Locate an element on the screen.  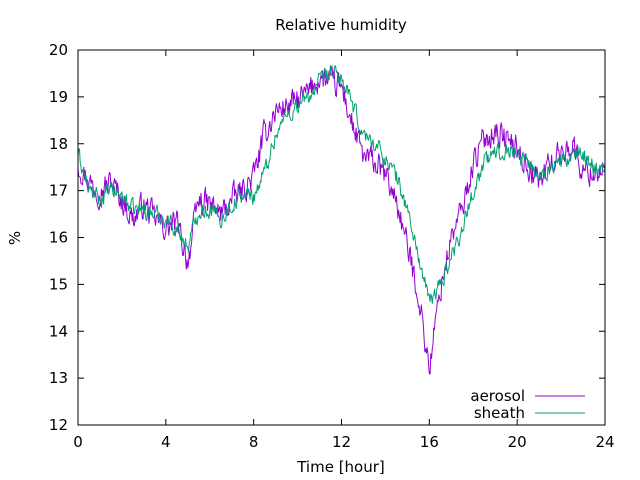
x-tick-label: 8 is located at coordinates (254, 442).